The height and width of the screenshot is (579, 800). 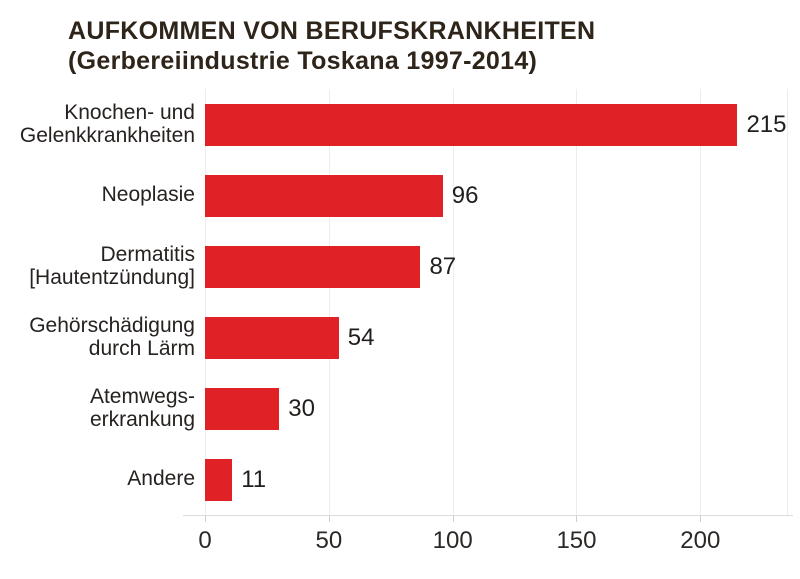 I want to click on bar-row: Atemwegs- erkrankung 30, so click(x=400, y=408).